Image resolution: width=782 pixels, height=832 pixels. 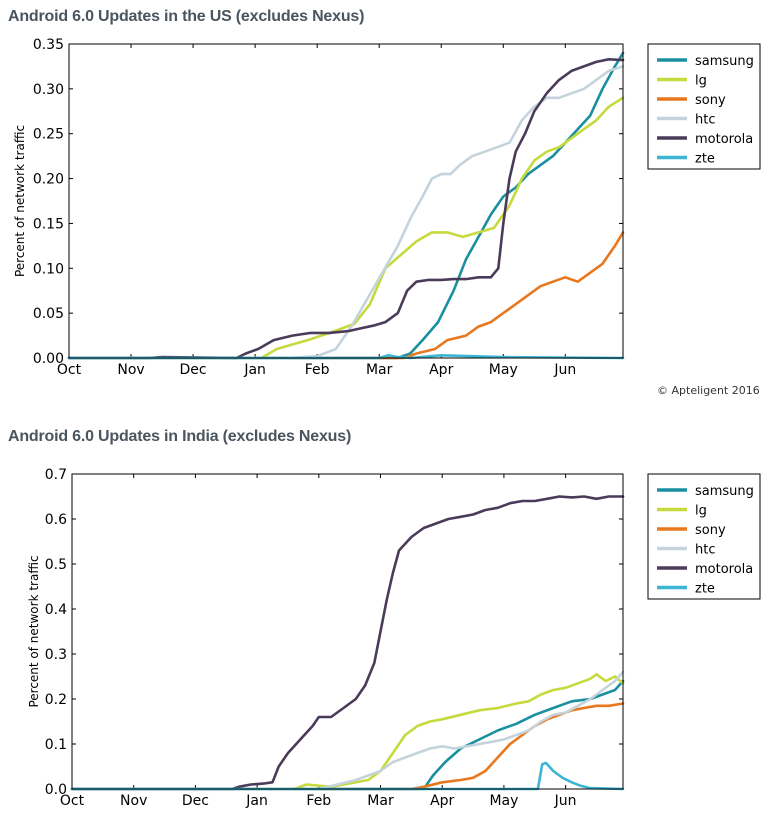 What do you see at coordinates (56, 610) in the screenshot?
I see `y-tick-label: 0.4` at bounding box center [56, 610].